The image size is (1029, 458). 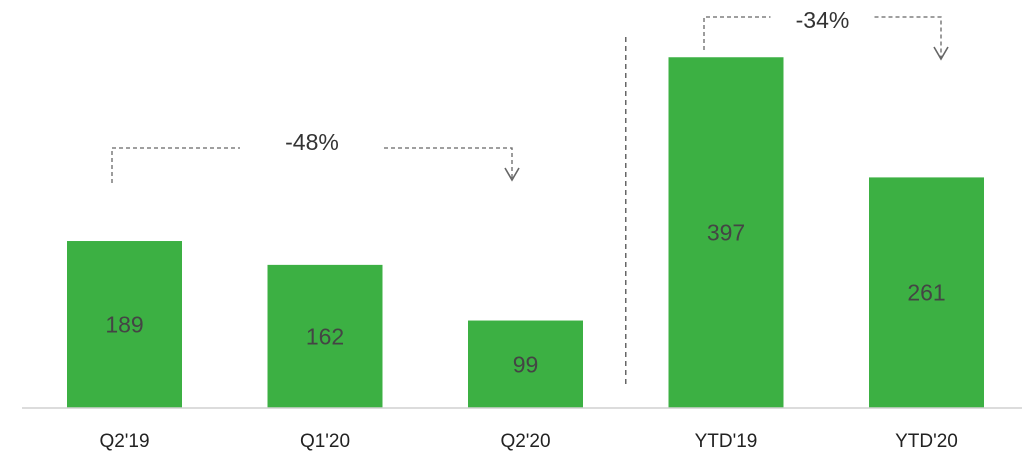 What do you see at coordinates (726, 441) in the screenshot?
I see `category-label: YTD'19` at bounding box center [726, 441].